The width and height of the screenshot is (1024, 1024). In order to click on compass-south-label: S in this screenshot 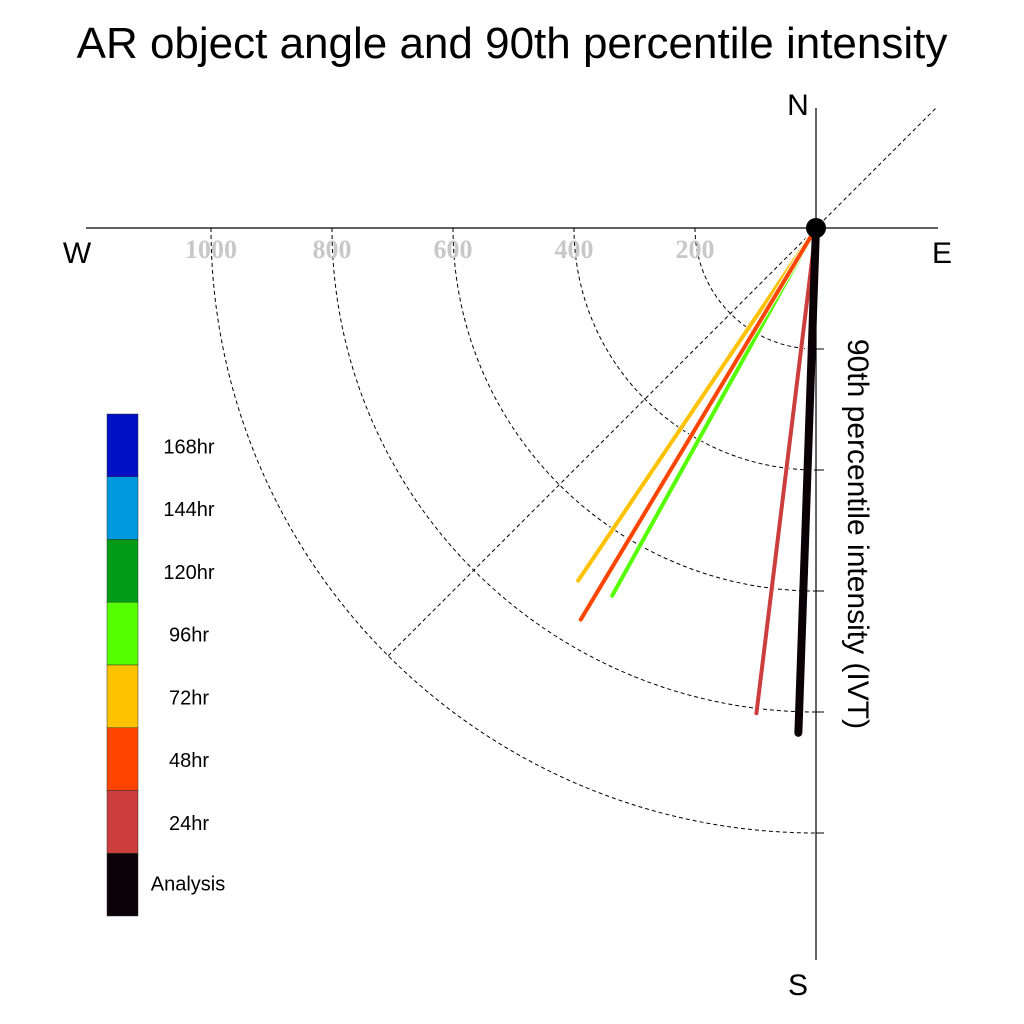, I will do `click(798, 985)`.